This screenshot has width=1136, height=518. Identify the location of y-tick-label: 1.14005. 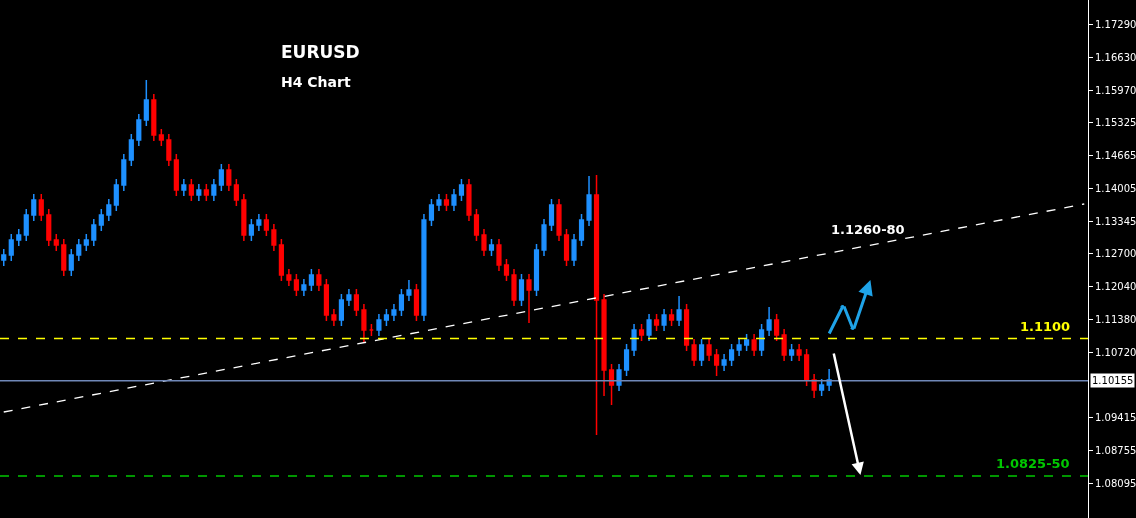
(1115, 188).